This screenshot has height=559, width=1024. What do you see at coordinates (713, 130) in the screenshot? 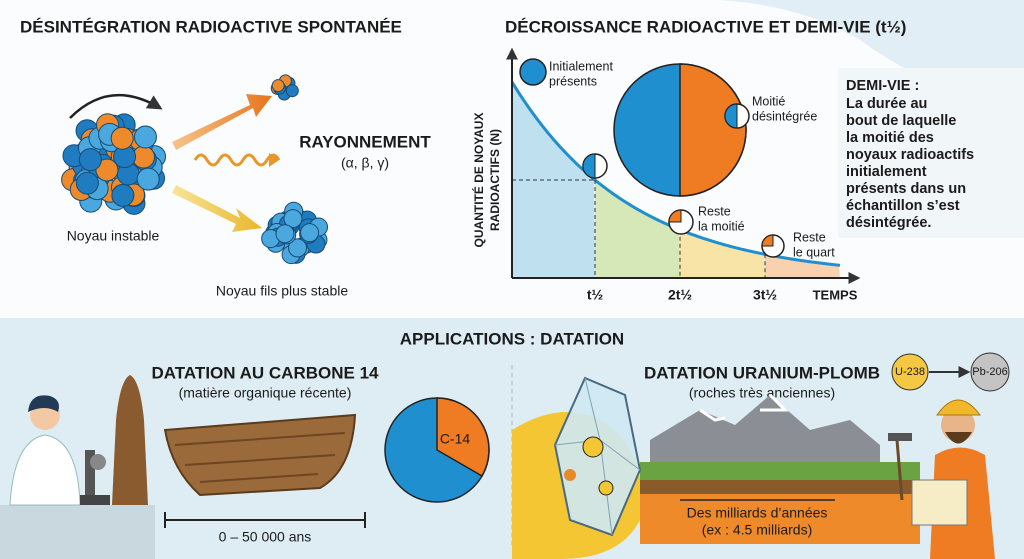
I see `big-pie-slice` at bounding box center [713, 130].